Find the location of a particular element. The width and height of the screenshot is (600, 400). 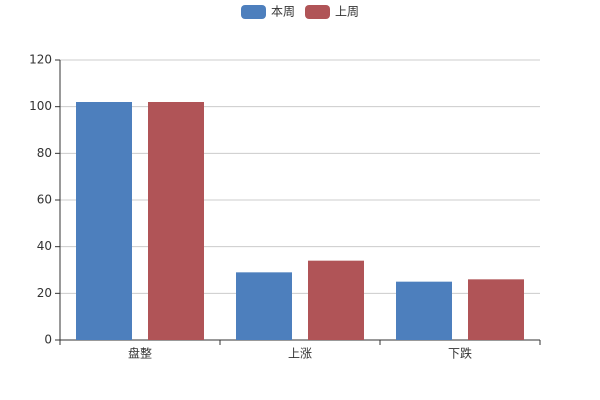

y-tick-label: 100 is located at coordinates (40, 106).